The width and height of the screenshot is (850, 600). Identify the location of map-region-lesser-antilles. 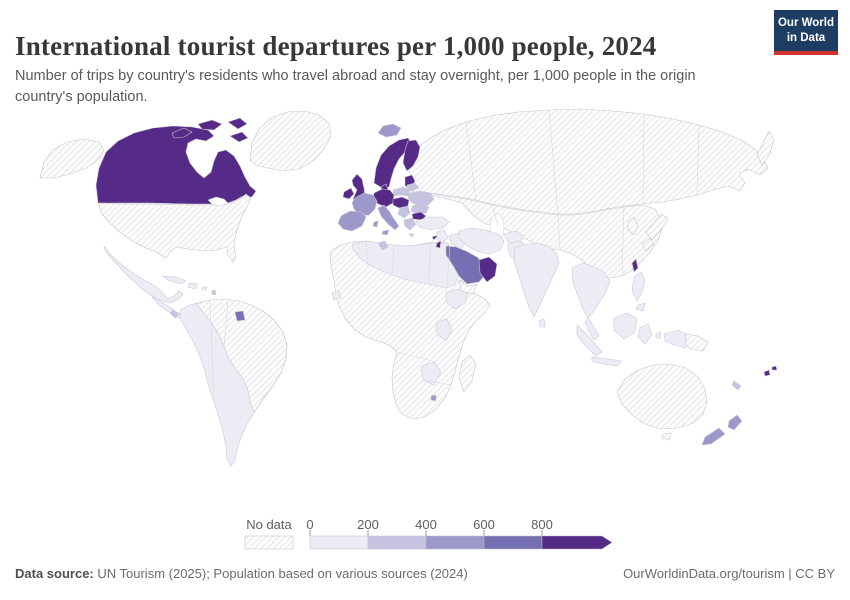
(214, 292).